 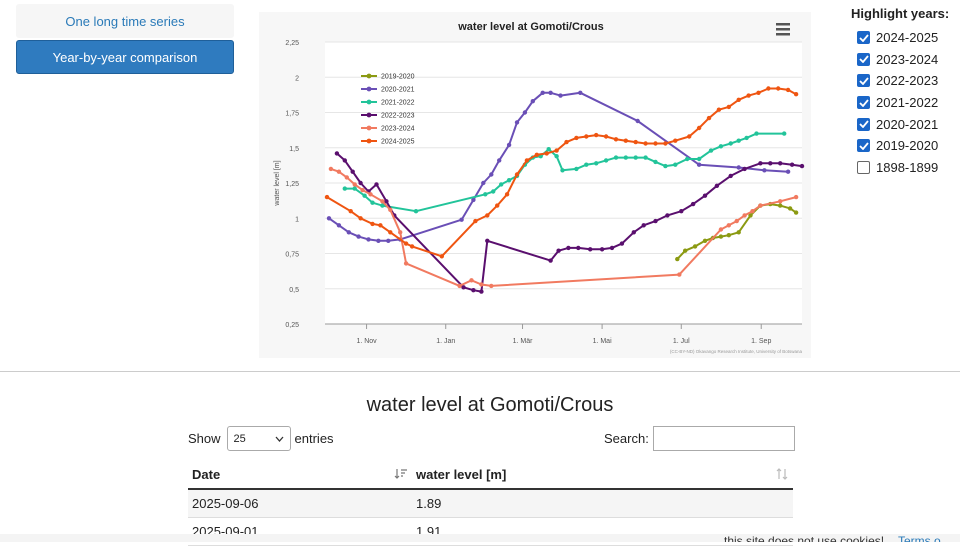 What do you see at coordinates (292, 325) in the screenshot?
I see `y-tick-label: 0,25` at bounding box center [292, 325].